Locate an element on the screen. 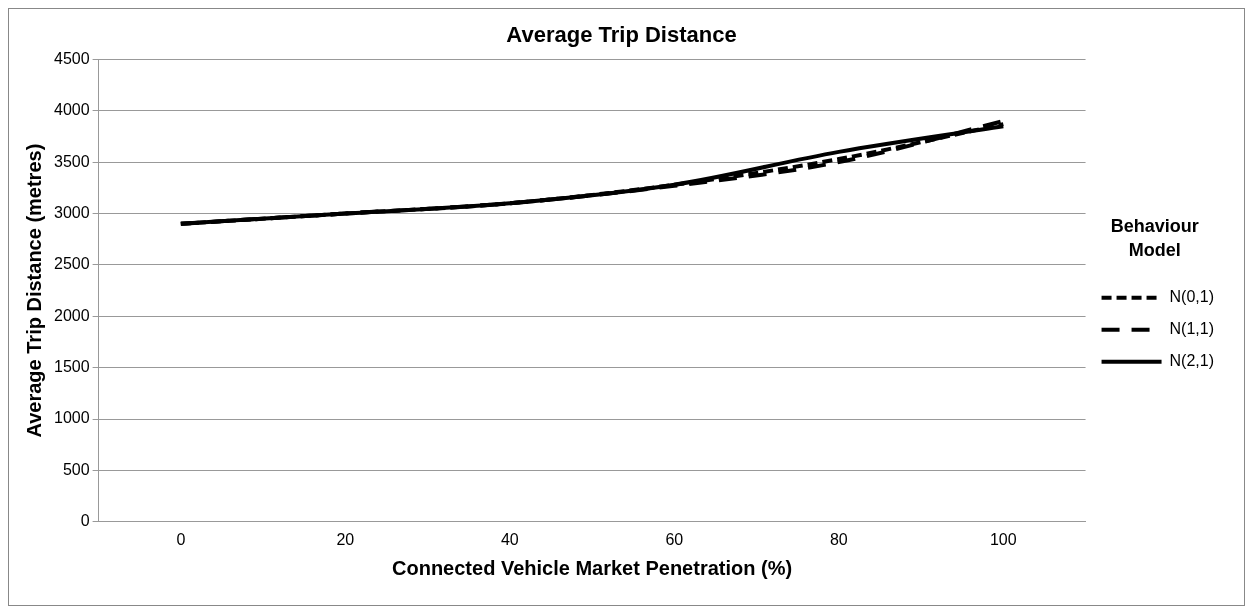 The image size is (1253, 614). x-axis-title: Connected Vehicle Market Penetration (%) is located at coordinates (592, 567).